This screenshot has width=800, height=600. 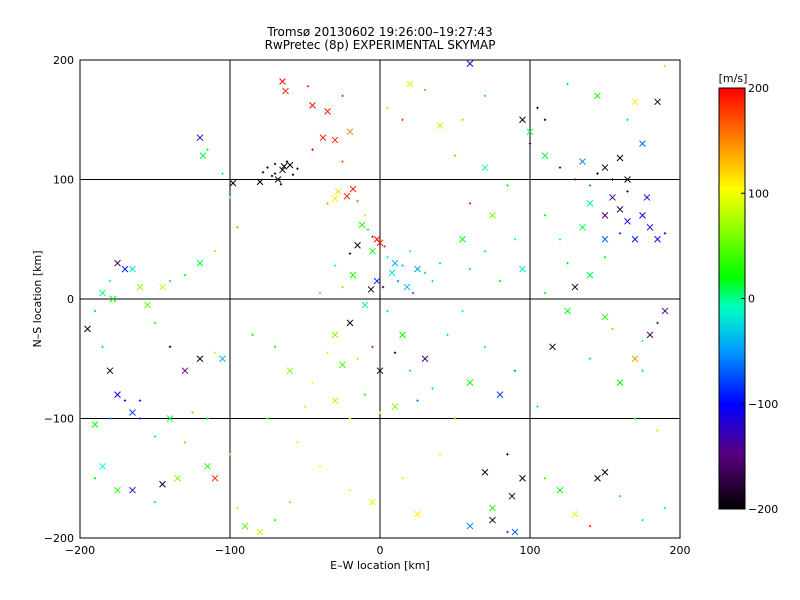 I want to click on y-tick-label: −200, so click(x=59, y=538).